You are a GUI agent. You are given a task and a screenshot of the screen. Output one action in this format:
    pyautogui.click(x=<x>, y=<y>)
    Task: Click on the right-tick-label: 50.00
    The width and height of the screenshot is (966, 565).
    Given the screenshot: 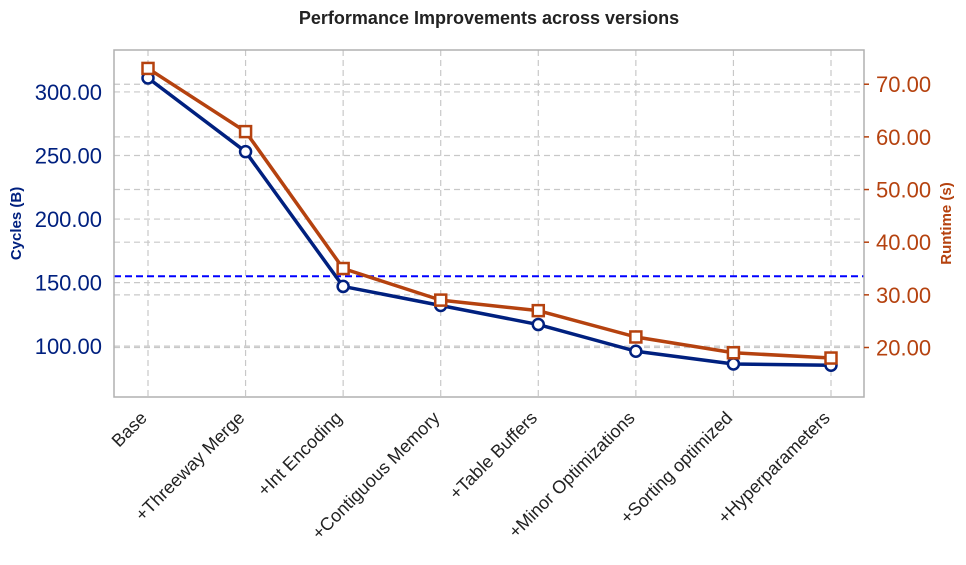 What is the action you would take?
    pyautogui.click(x=903, y=190)
    